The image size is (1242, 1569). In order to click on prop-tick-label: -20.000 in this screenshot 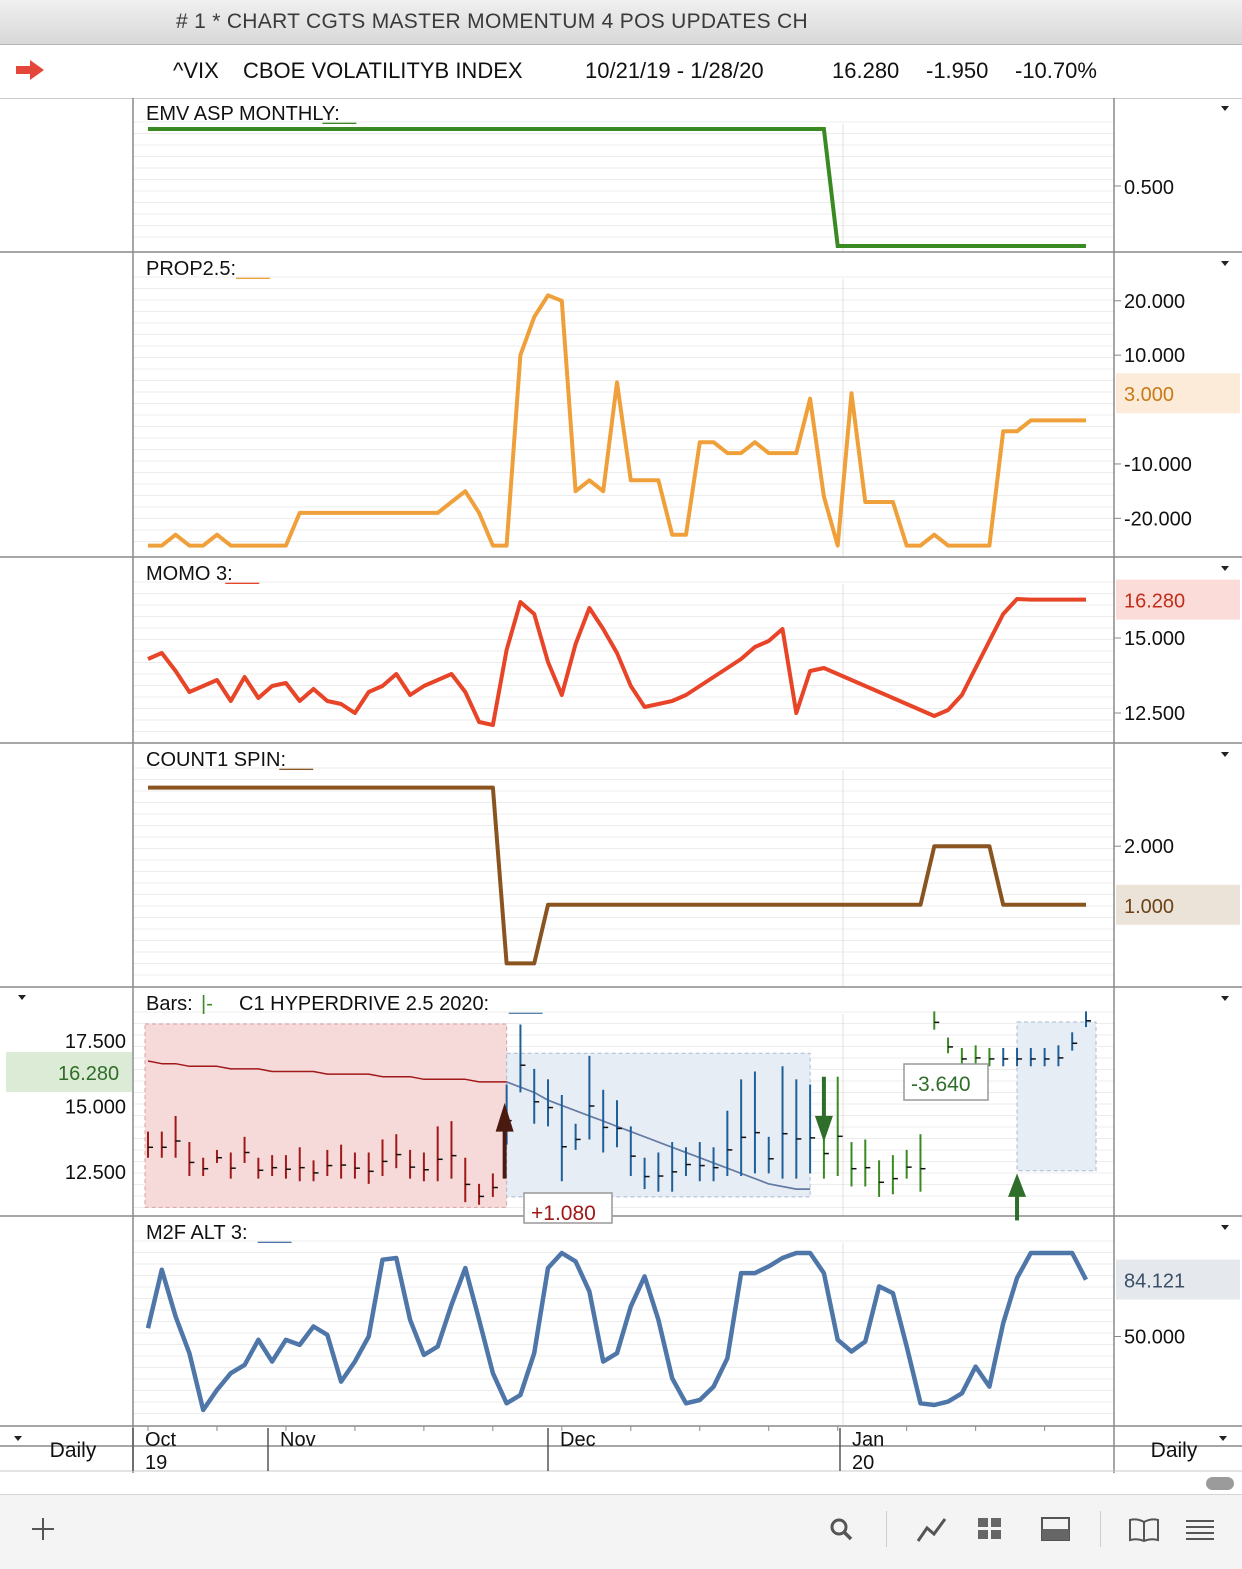, I will do `click(1158, 519)`.